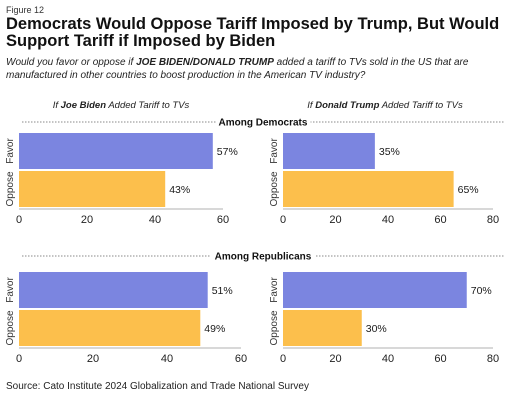 This screenshot has height=406, width=518. I want to click on panel-3-category-favor: Favor, so click(10, 290).